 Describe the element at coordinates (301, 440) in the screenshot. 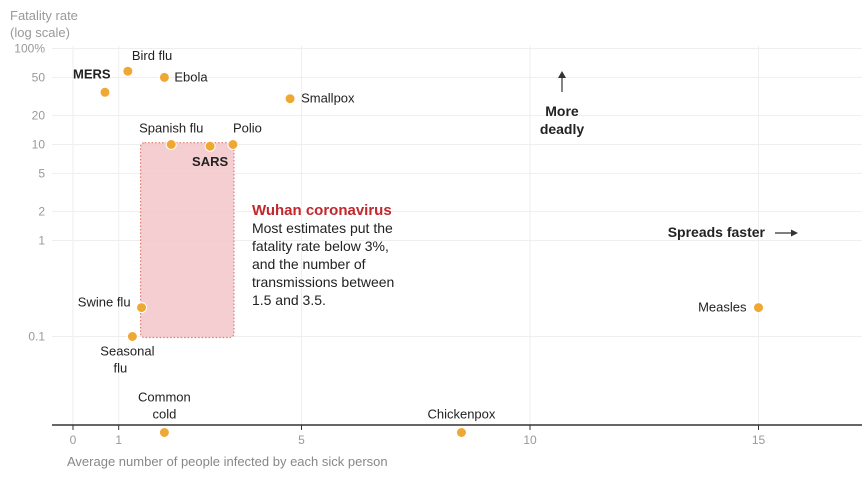

I see `x-tick-label: 5` at that location.